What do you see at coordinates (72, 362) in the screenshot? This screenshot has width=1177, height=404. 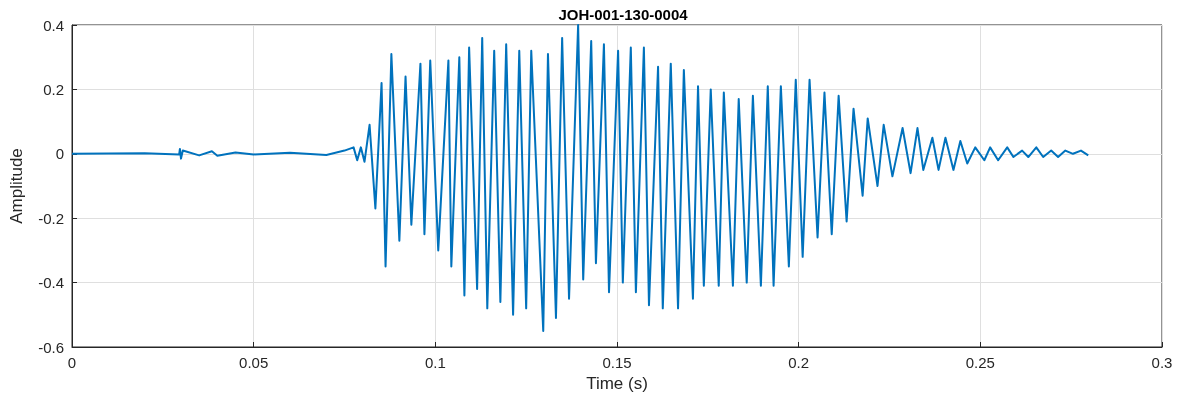 I see `x-tick-label: 0` at bounding box center [72, 362].